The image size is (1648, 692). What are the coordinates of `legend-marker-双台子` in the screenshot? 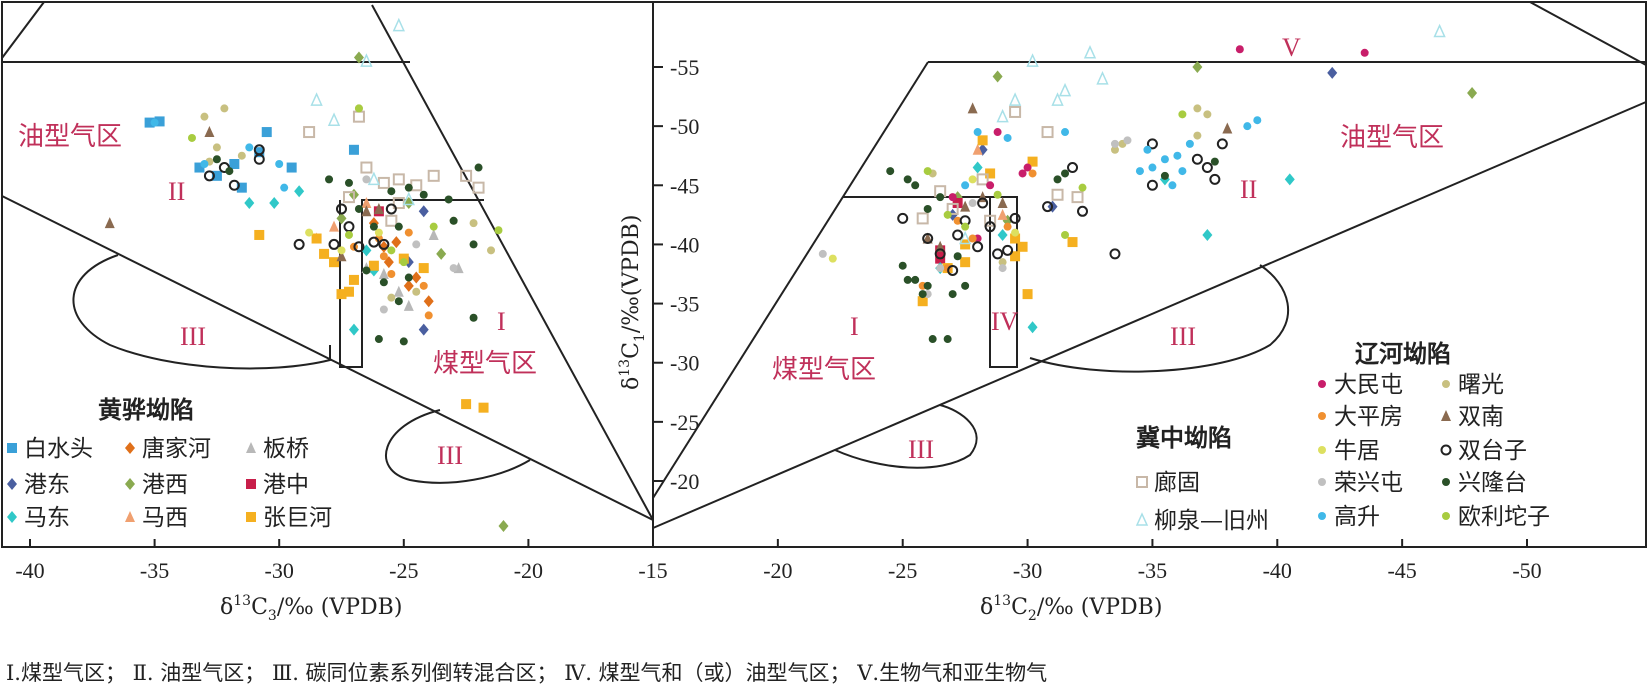 It's located at (1446, 450).